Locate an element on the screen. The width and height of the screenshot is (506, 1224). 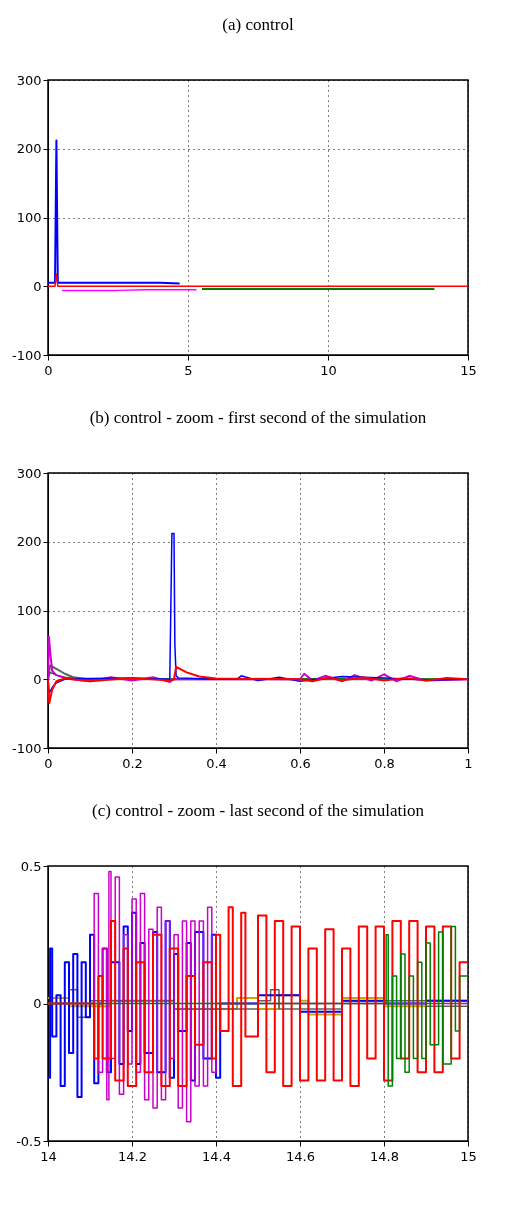
x-tick-label: 0.6 is located at coordinates (300, 763).